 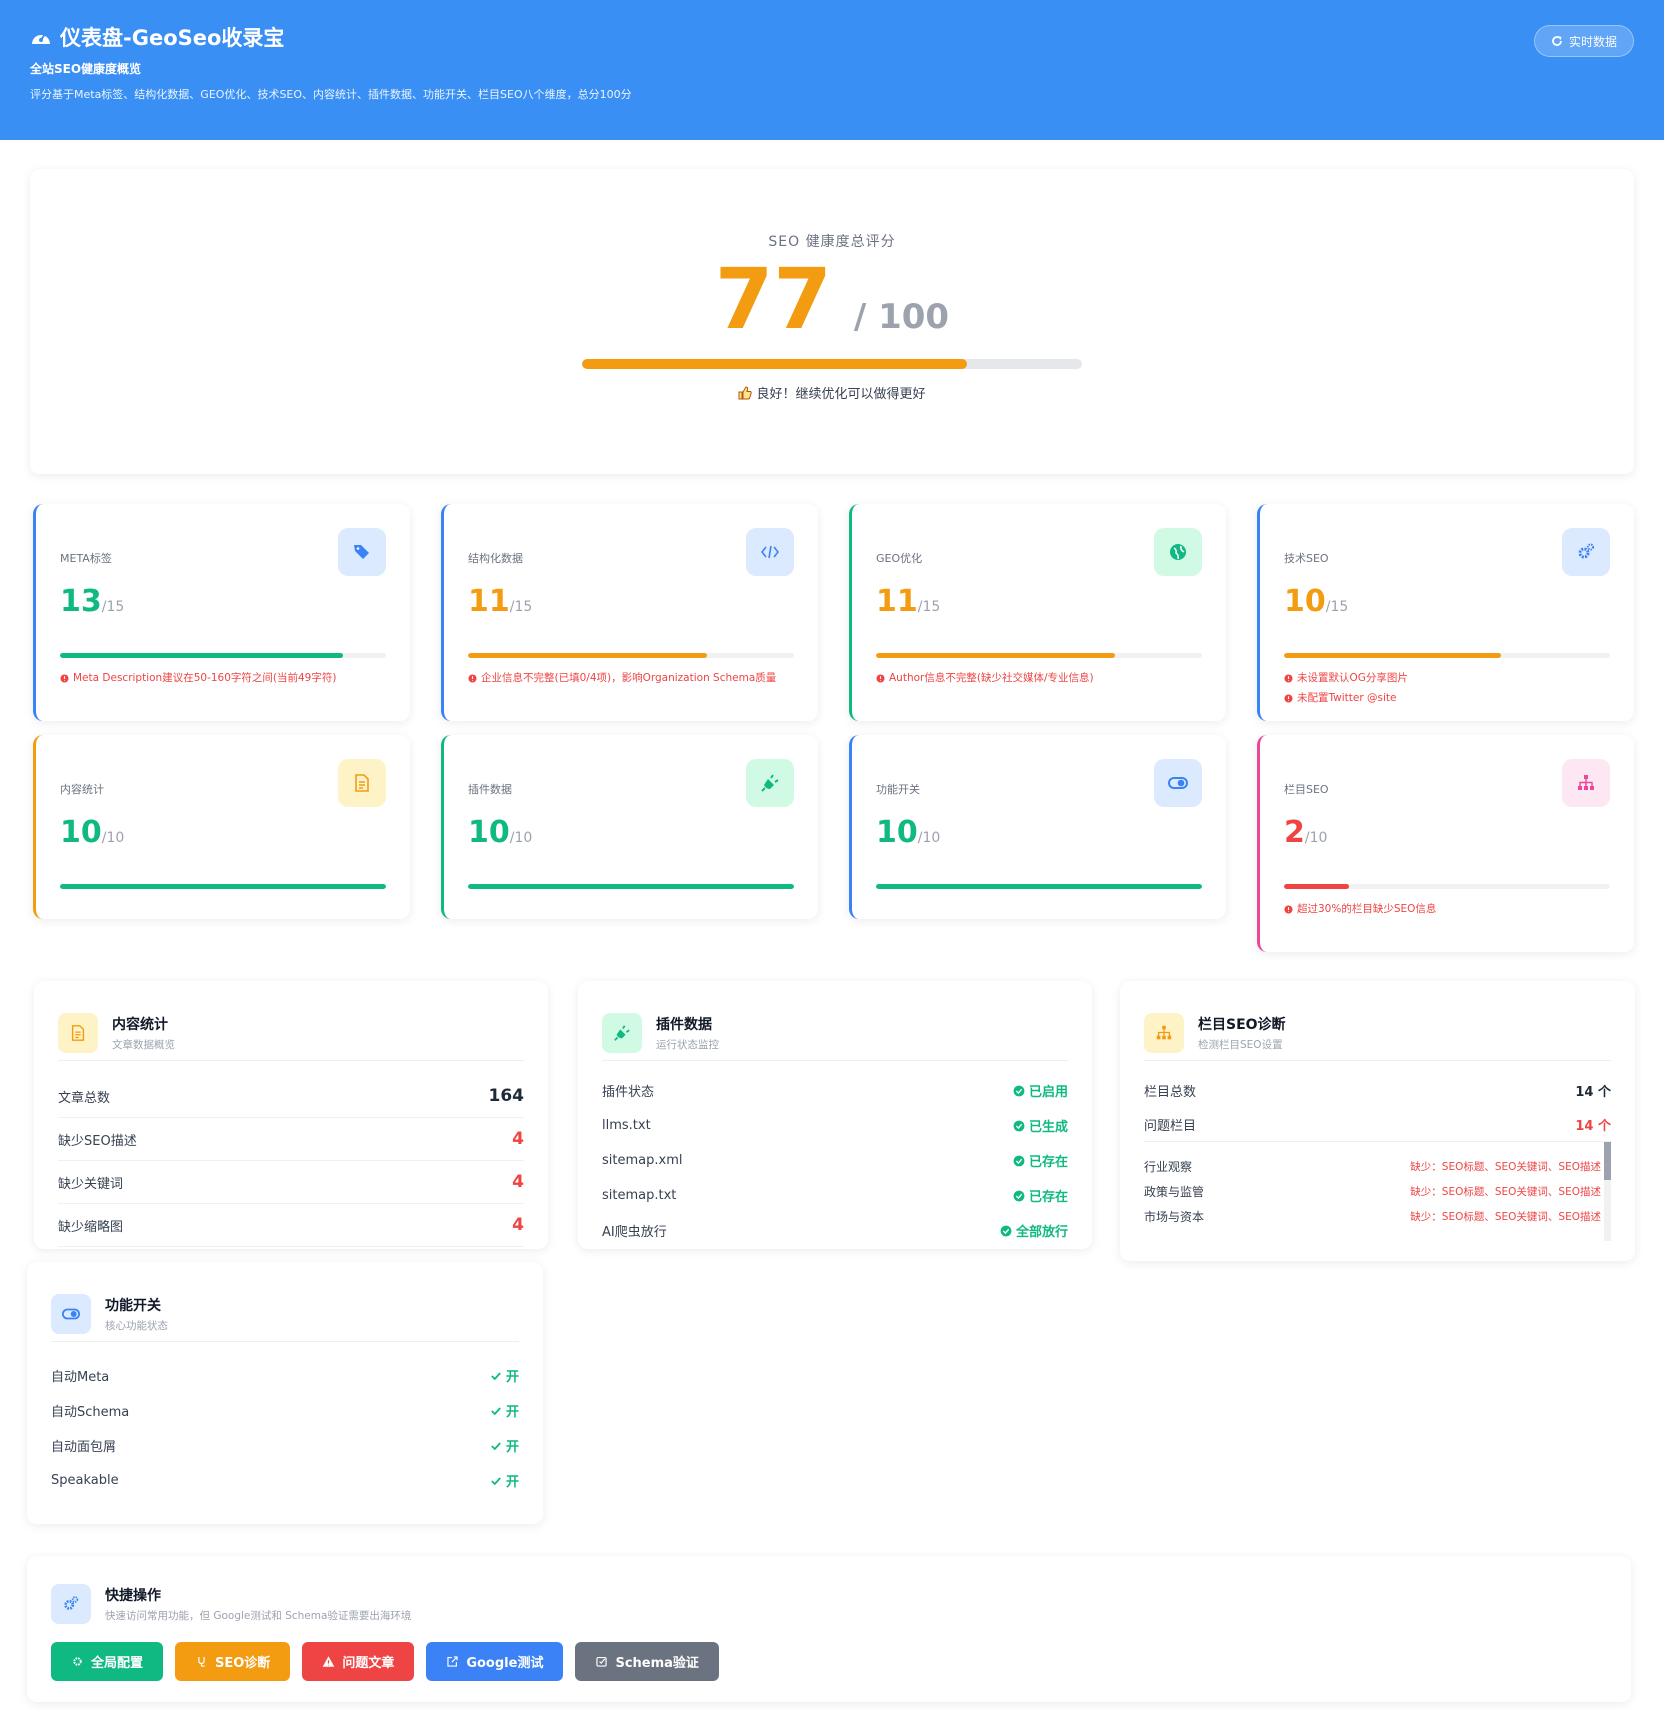 What do you see at coordinates (628, 1092) in the screenshot?
I see `status-label: 插件状态` at bounding box center [628, 1092].